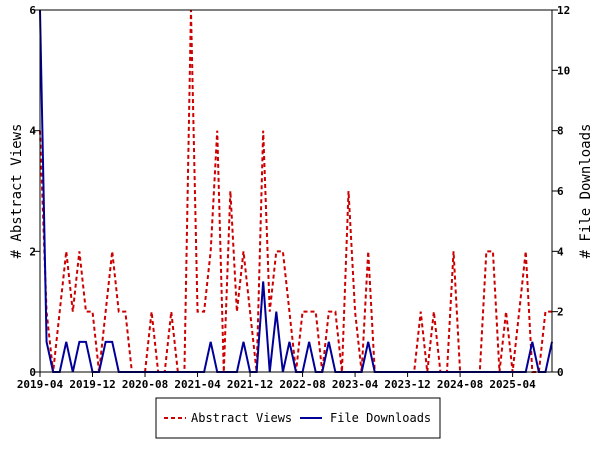  Describe the element at coordinates (560, 312) in the screenshot. I see `right-tick-label: 2` at that location.